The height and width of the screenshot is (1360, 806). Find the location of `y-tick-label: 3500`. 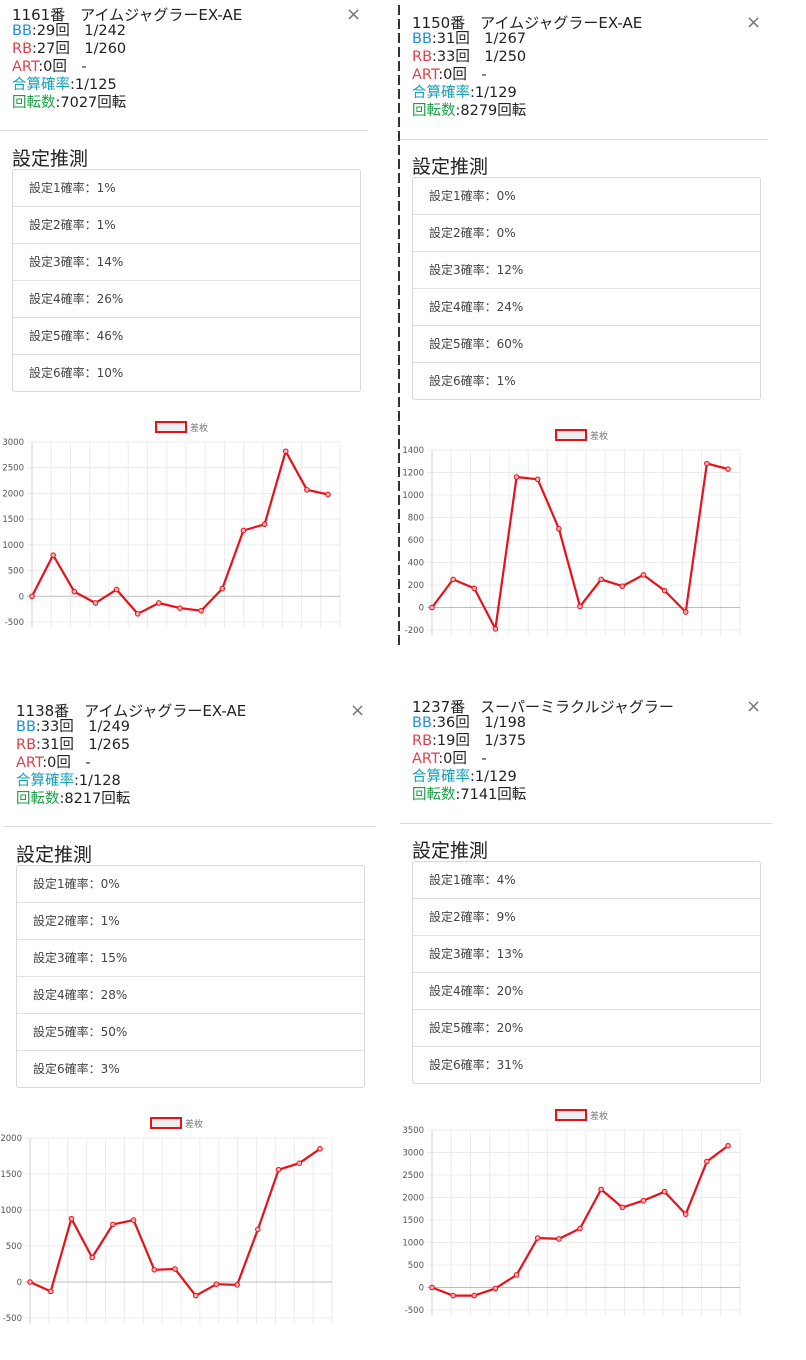

y-tick-label: 3500 is located at coordinates (413, 1131).